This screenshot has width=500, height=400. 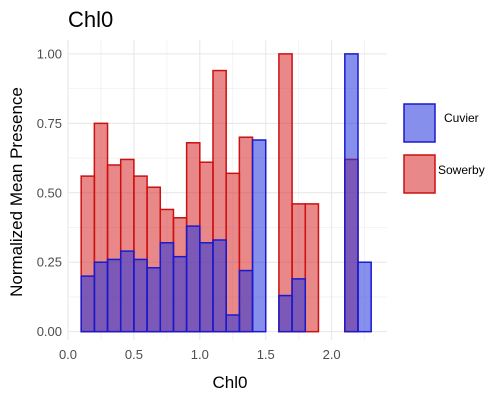 What do you see at coordinates (461, 118) in the screenshot?
I see `legend-label-cuvier: Cuvier` at bounding box center [461, 118].